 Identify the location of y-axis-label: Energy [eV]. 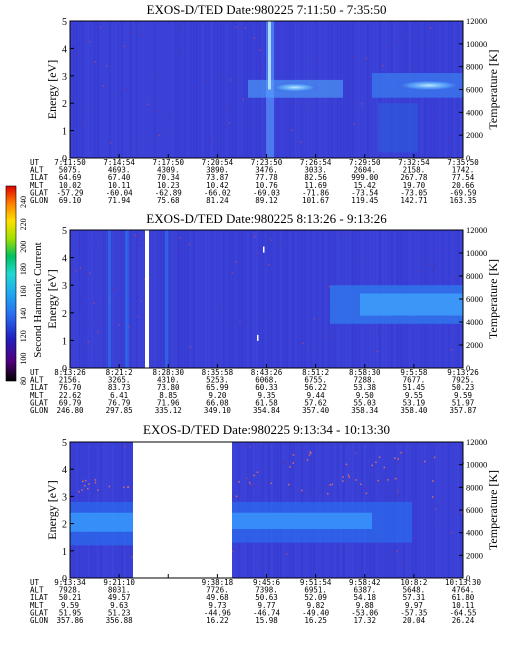
(52, 89).